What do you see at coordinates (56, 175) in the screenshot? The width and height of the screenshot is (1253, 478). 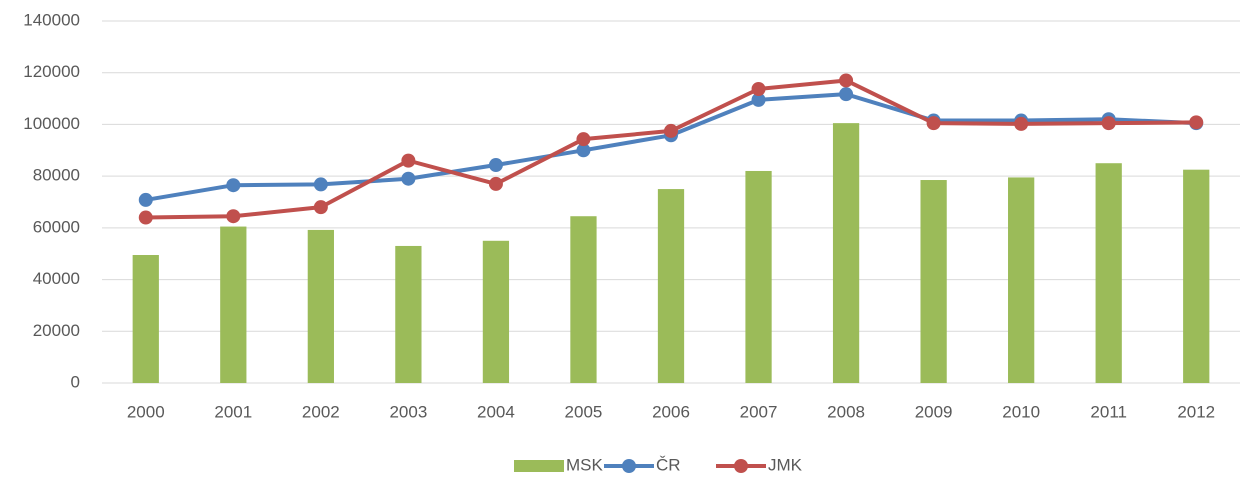 I see `y-tick-label: 80000` at bounding box center [56, 175].